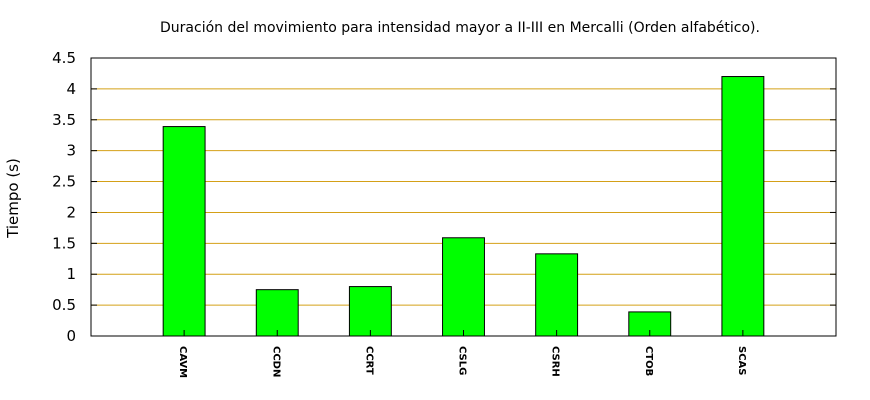  What do you see at coordinates (71, 89) in the screenshot?
I see `y-tick-label: 4` at bounding box center [71, 89].